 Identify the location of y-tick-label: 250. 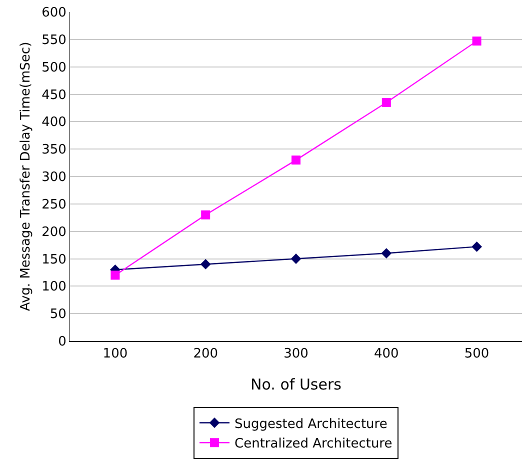
(54, 204).